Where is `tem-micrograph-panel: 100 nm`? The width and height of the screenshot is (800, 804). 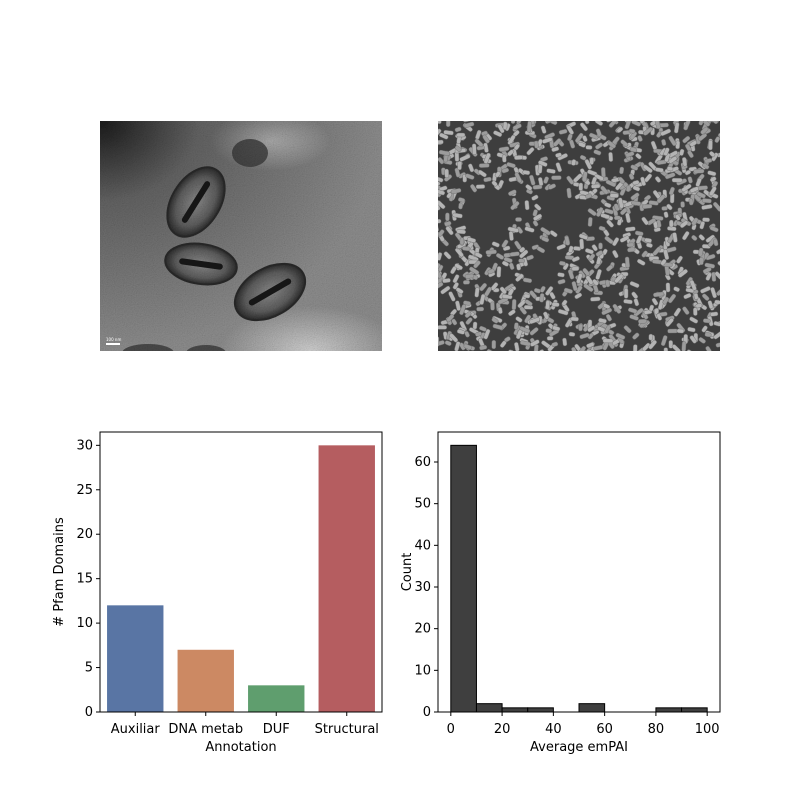 tem-micrograph-panel: 100 nm is located at coordinates (241, 236).